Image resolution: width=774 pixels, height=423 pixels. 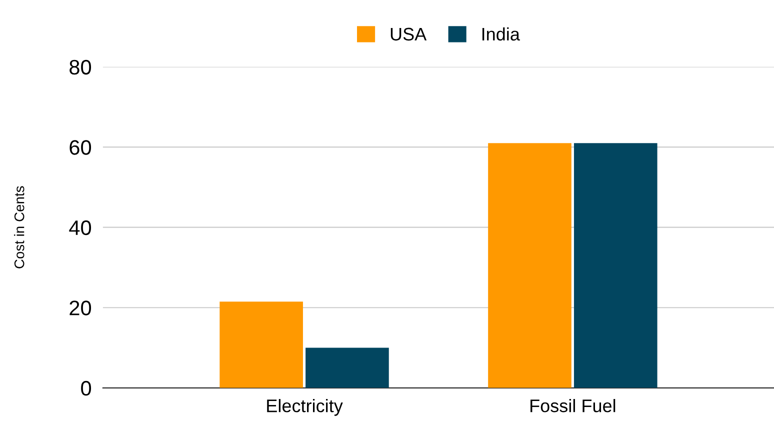 What do you see at coordinates (80, 228) in the screenshot?
I see `y-tick-label: 40` at bounding box center [80, 228].